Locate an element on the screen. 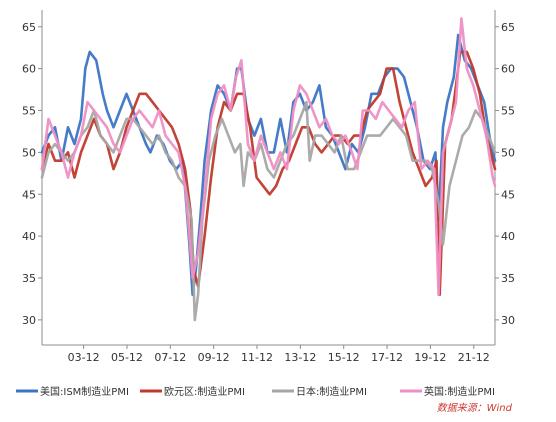 This screenshot has height=422, width=556. x-tick-label: 19-12 is located at coordinates (430, 357).